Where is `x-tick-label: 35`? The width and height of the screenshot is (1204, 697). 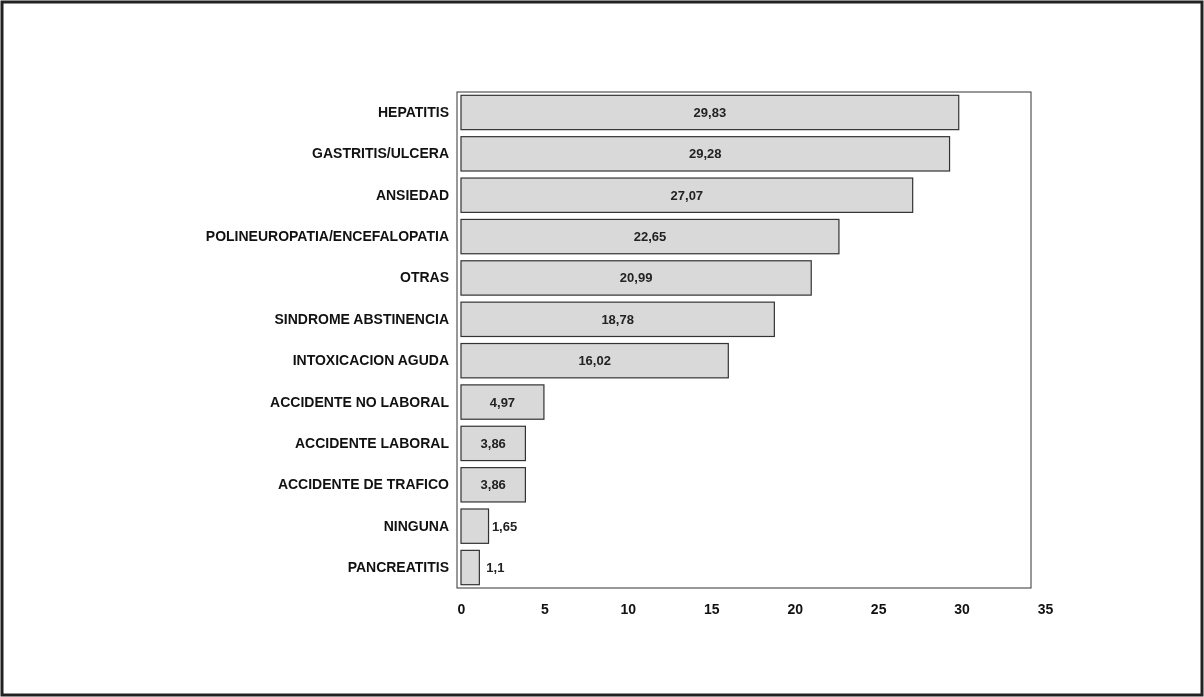 x-tick-label: 35 is located at coordinates (1045, 608).